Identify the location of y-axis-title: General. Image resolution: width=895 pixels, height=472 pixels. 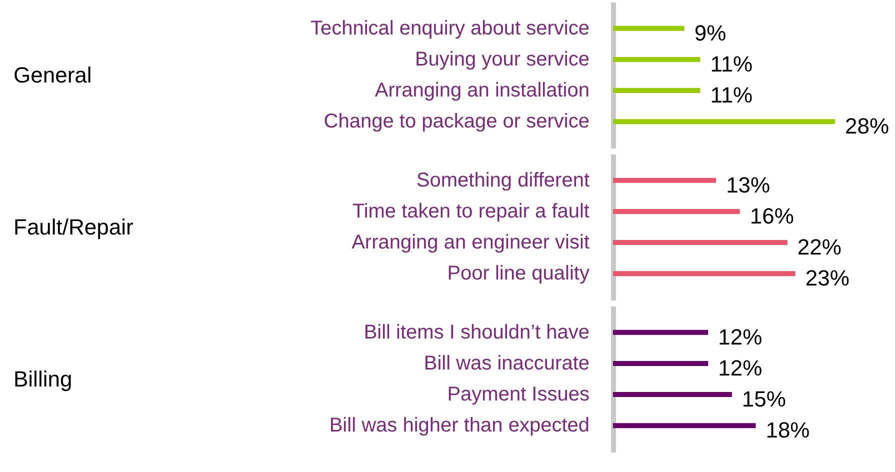
(53, 75).